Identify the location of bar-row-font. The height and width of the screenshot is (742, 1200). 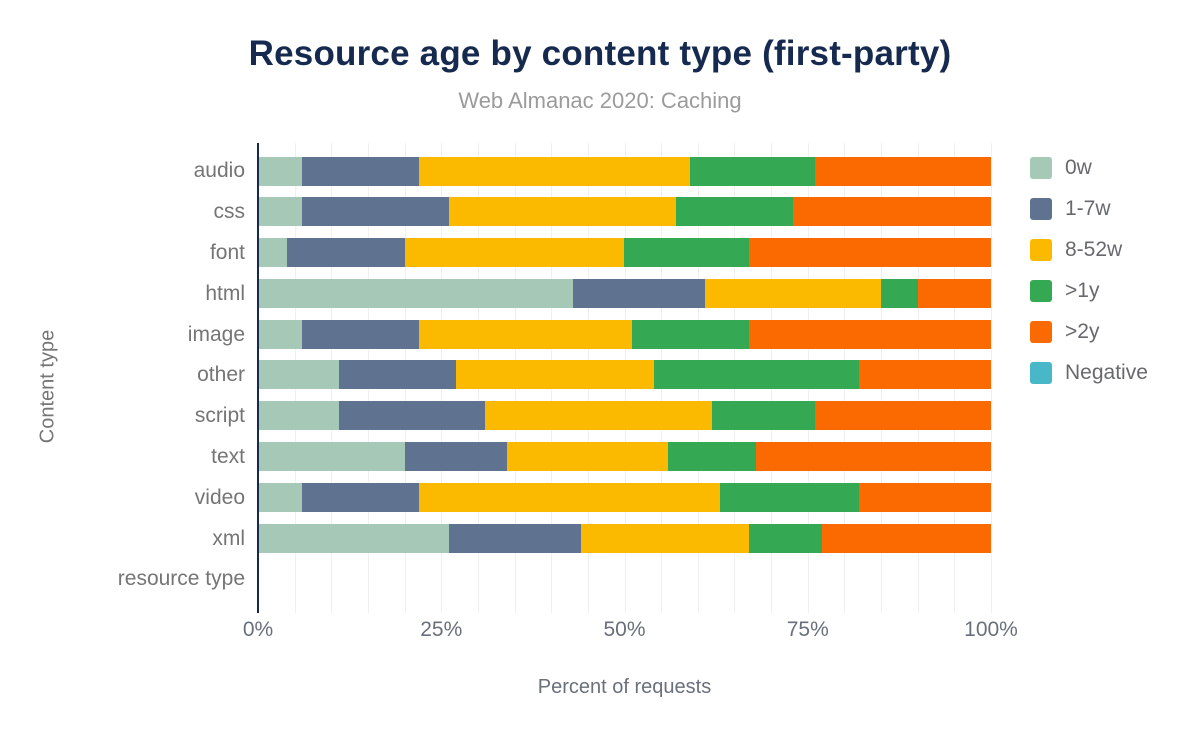
(624, 253).